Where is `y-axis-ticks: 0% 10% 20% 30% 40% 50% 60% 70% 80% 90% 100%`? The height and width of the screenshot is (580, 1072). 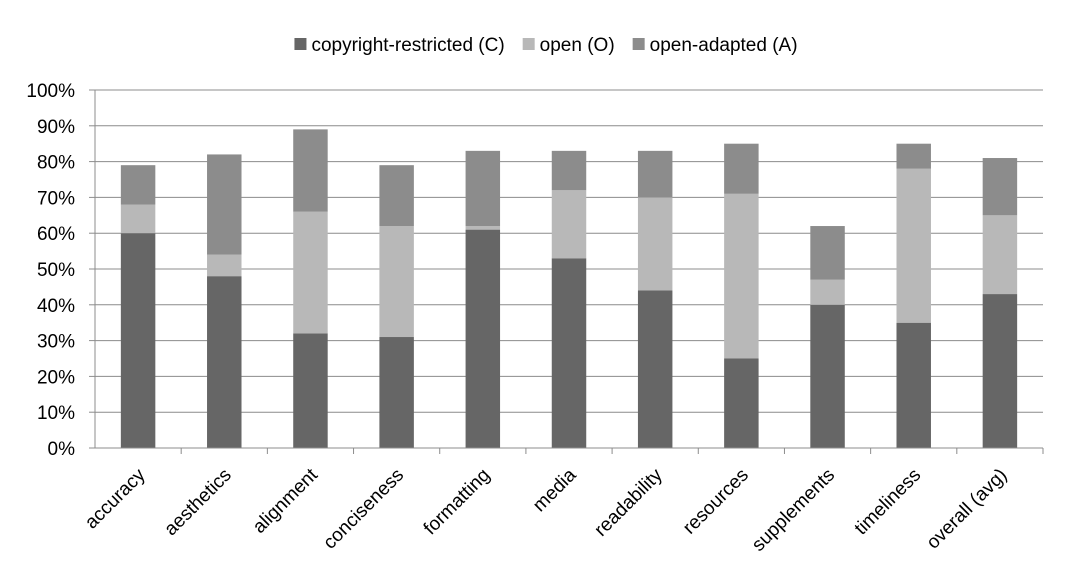 y-axis-ticks: 0% 10% 20% 30% 40% 50% 60% 70% 80% 90% 100% is located at coordinates (50, 270).